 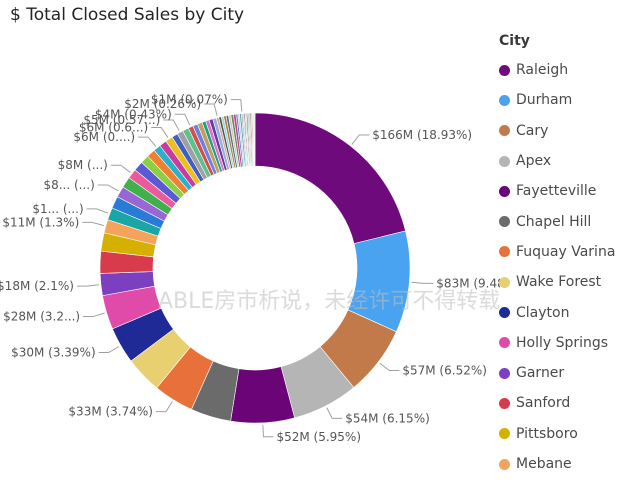 I want to click on legend-item: Raleigh, so click(x=559, y=70).